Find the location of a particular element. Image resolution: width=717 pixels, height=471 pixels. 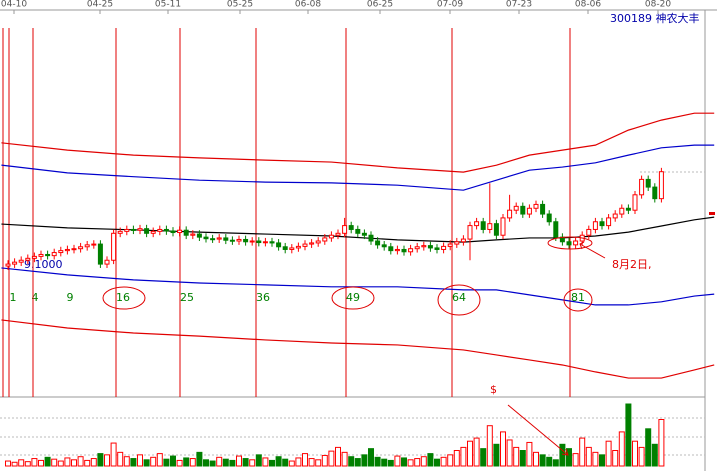

price-marker is located at coordinates (712, 213).